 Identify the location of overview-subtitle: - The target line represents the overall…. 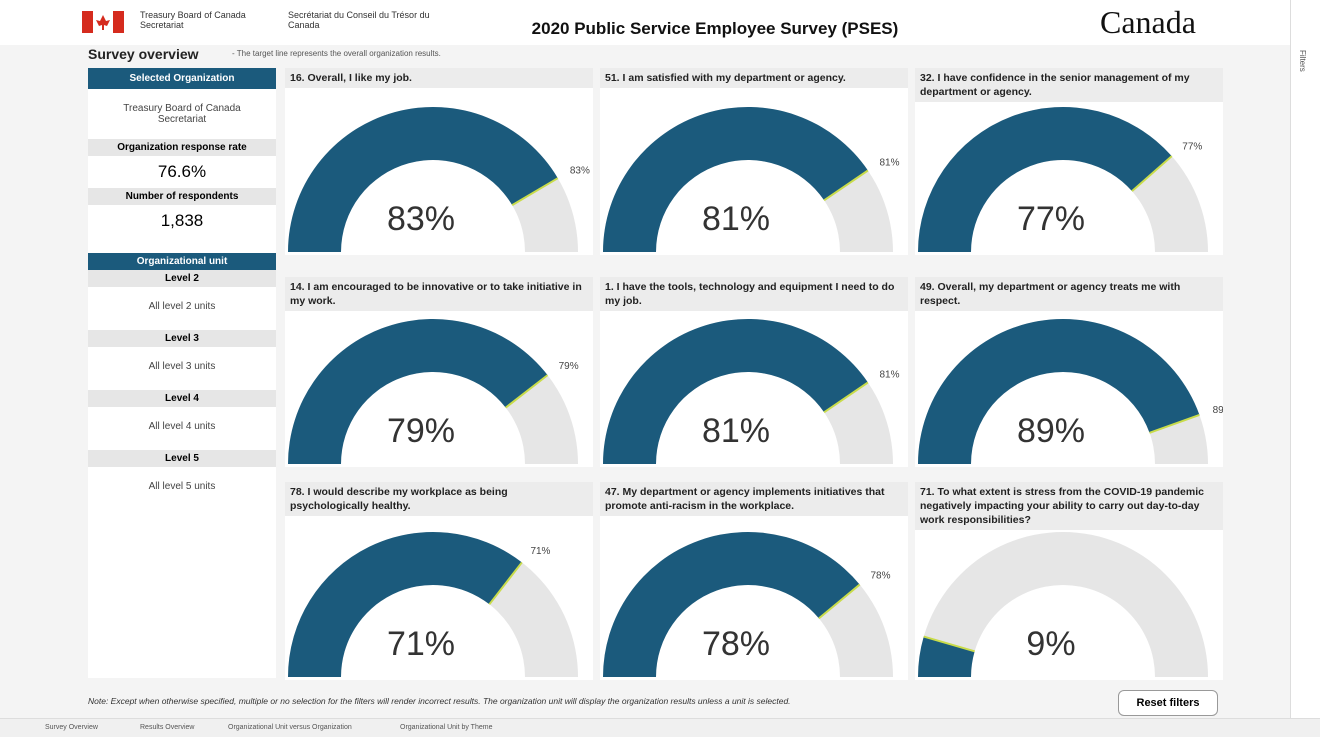
(336, 53).